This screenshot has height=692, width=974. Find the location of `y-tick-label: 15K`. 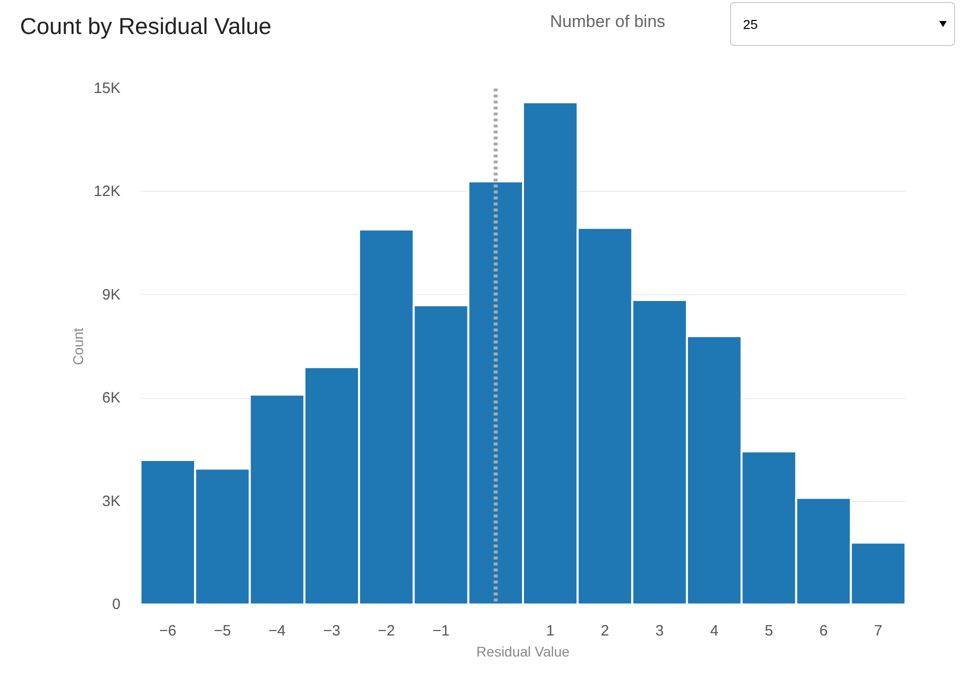

y-tick-label: 15K is located at coordinates (107, 88).